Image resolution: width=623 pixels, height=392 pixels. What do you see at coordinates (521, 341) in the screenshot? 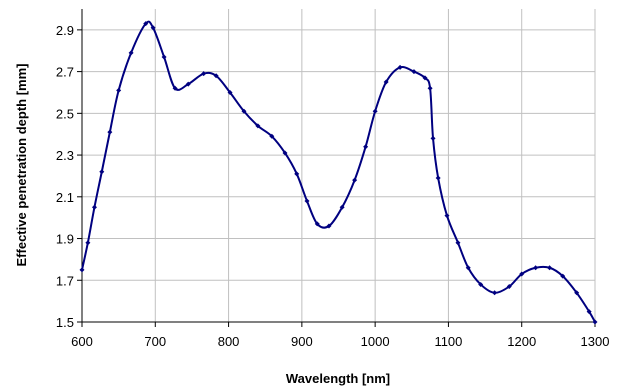
I see `x-tick-label: 1200` at bounding box center [521, 341].